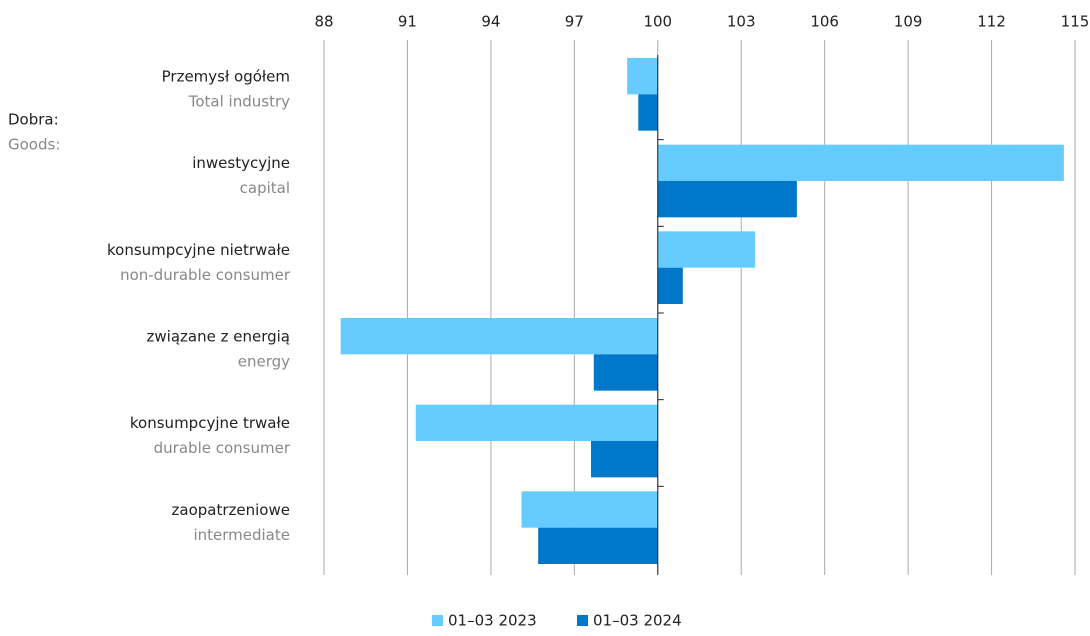  What do you see at coordinates (824, 22) in the screenshot?
I see `x-tick-label: 106` at bounding box center [824, 22].